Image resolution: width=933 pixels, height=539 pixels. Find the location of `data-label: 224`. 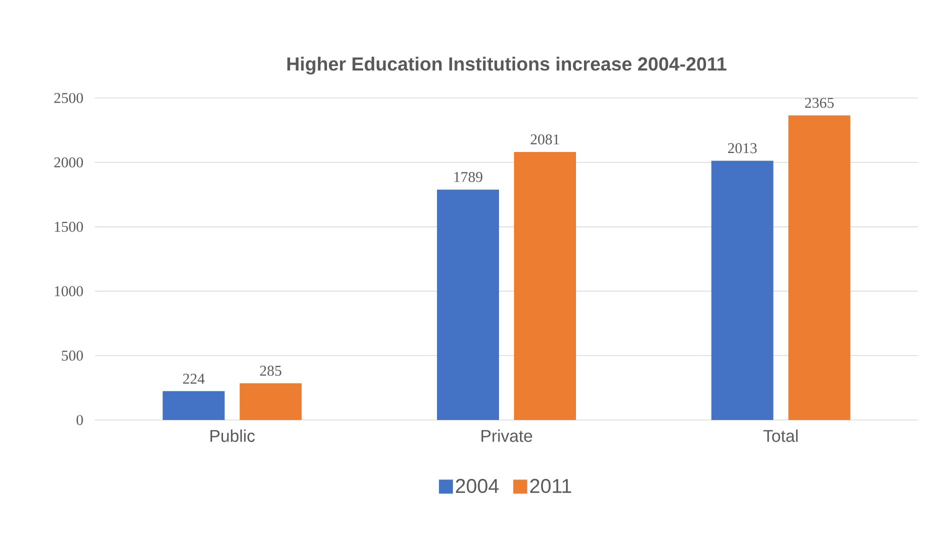

data-label: 224 is located at coordinates (194, 379).